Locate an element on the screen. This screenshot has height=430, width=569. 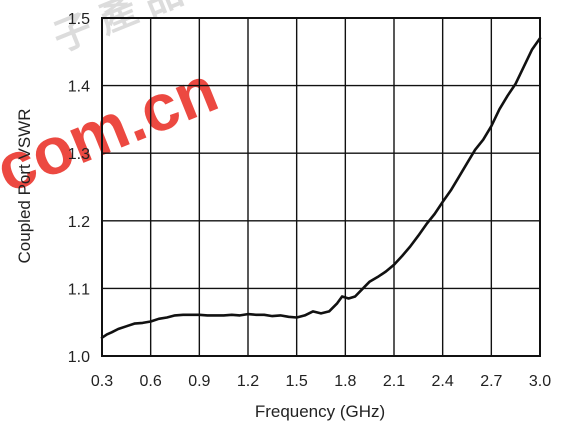
x-tick-label: 3.0 is located at coordinates (540, 381).